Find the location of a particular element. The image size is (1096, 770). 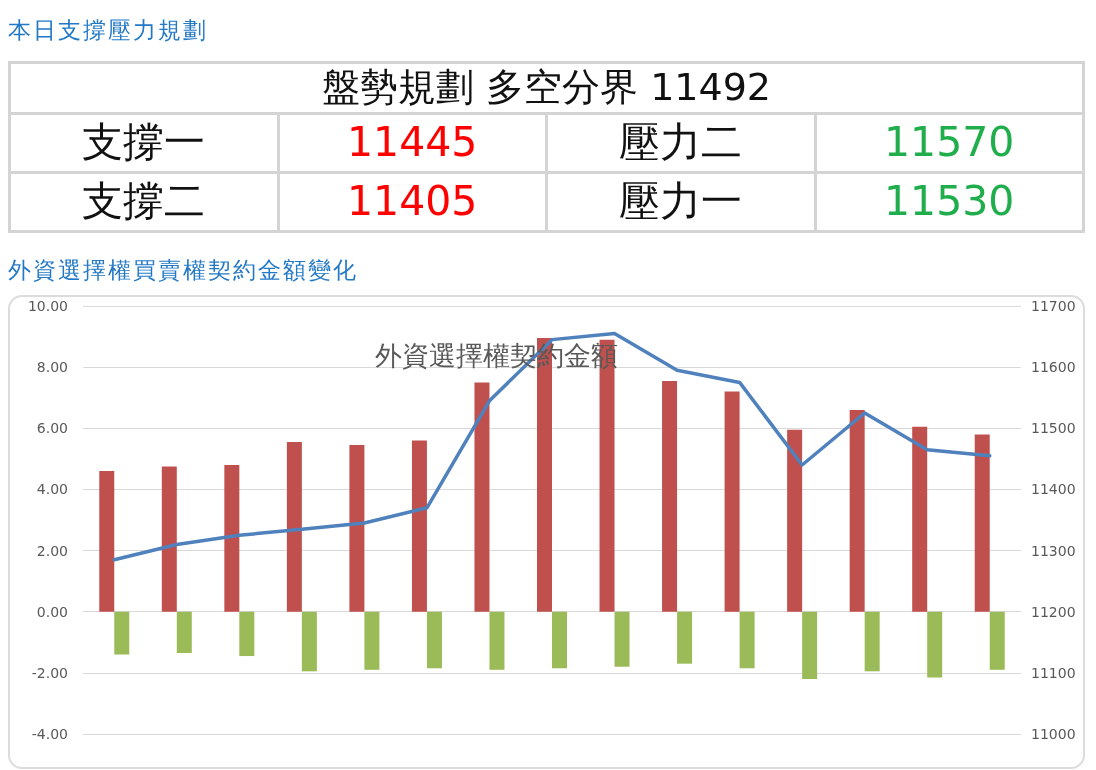

text: 11445 is located at coordinates (412, 143).